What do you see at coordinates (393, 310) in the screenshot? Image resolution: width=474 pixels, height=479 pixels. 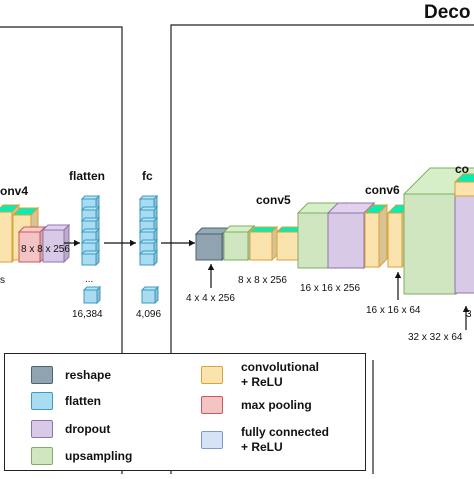 I see `conv6-in-dim: 16 x 16 x 64` at bounding box center [393, 310].